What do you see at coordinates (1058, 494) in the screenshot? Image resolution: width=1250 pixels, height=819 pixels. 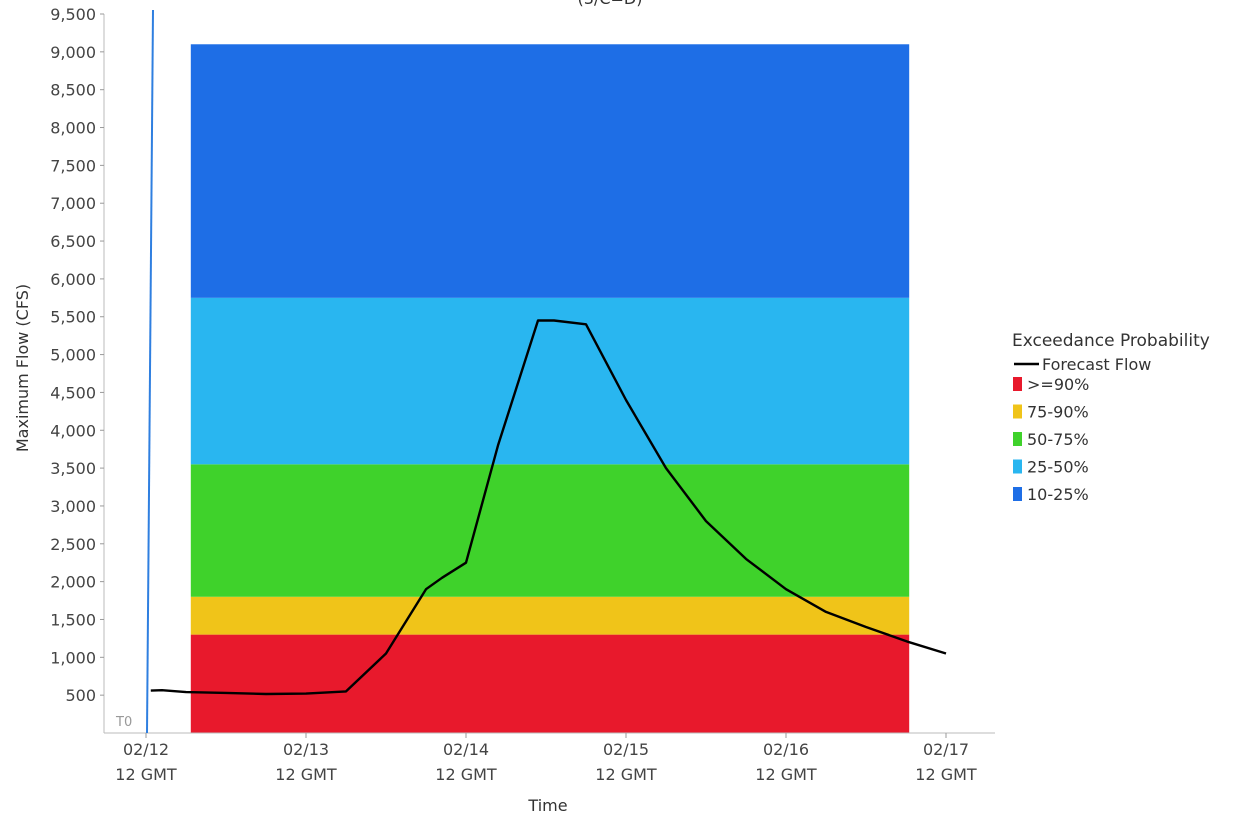 I see `legend-label-4: 10-25%` at bounding box center [1058, 494].